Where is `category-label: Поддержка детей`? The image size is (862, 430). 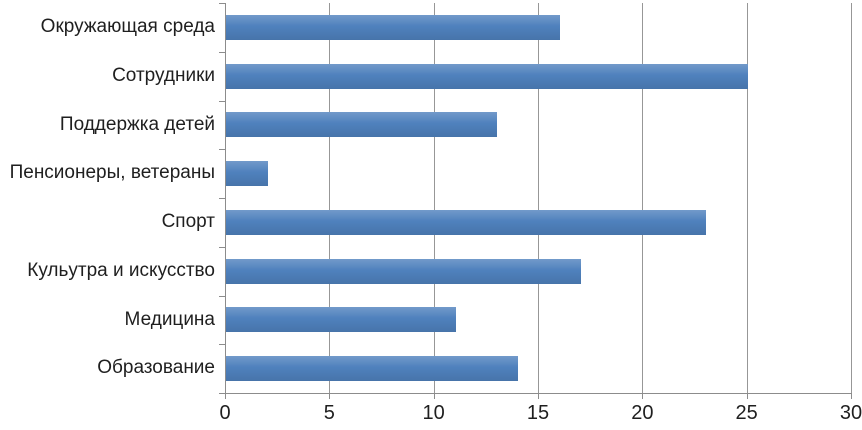
category-label: Поддержка детей is located at coordinates (137, 124).